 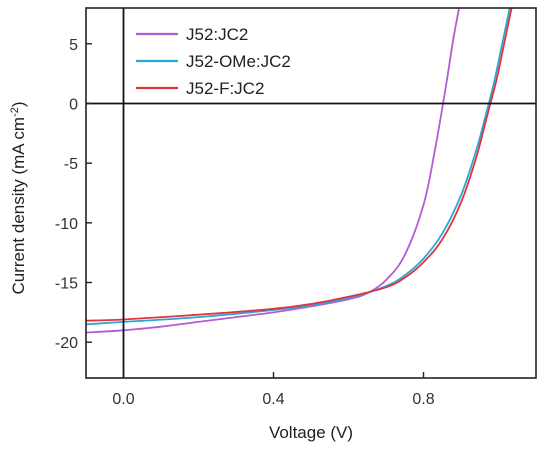 I want to click on legend-label-3: J52-F:JC2, so click(x=225, y=88).